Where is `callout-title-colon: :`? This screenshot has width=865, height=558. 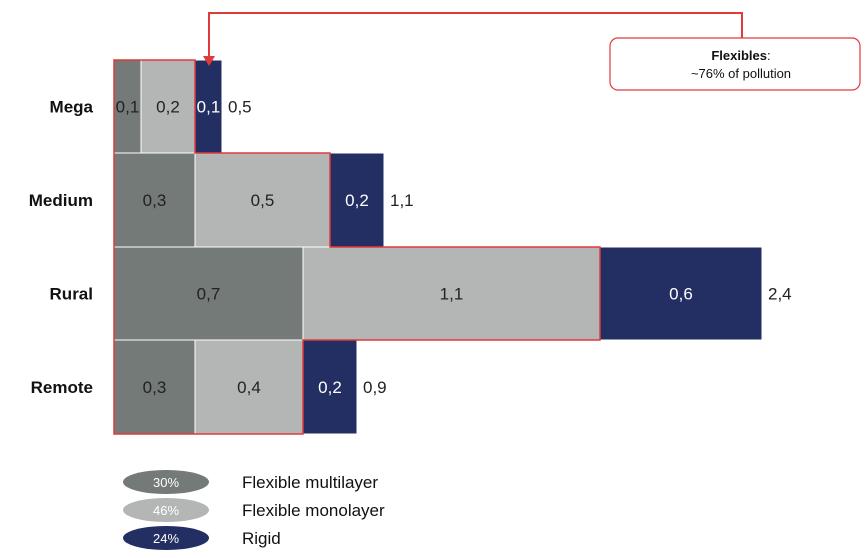
callout-title-colon: : is located at coordinates (769, 55).